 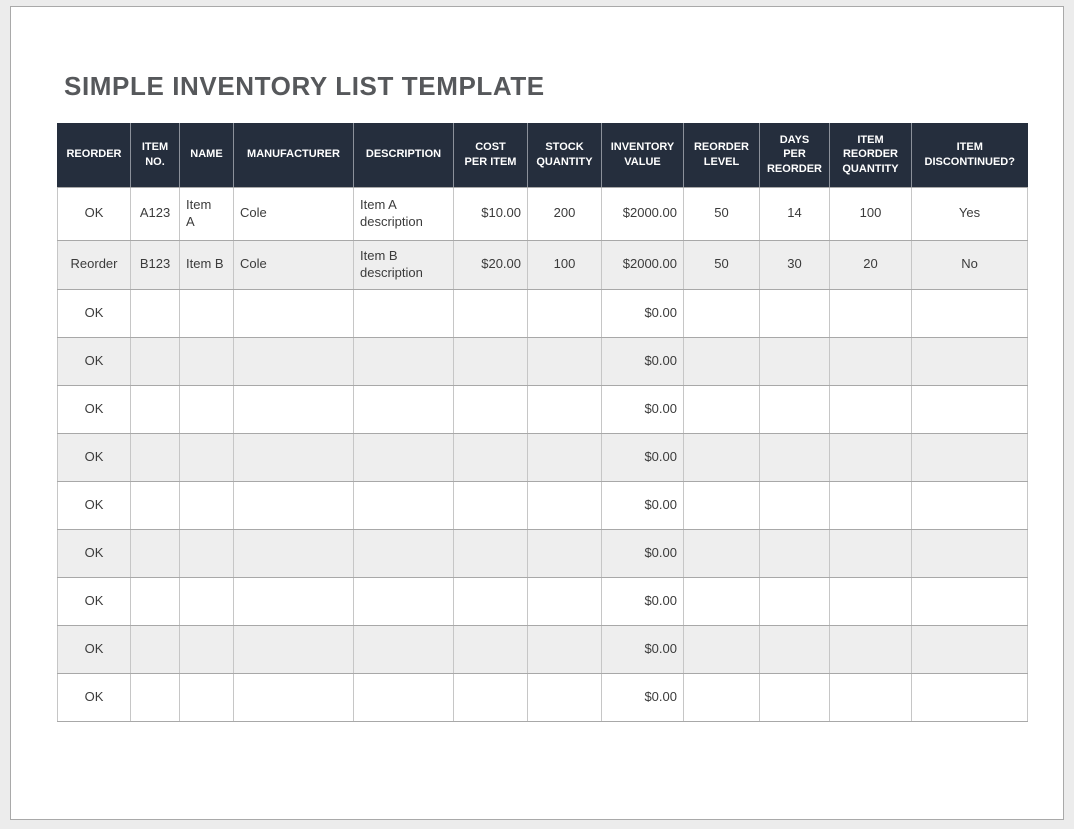 I want to click on cell-days-per-reorder: 30, so click(x=794, y=264).